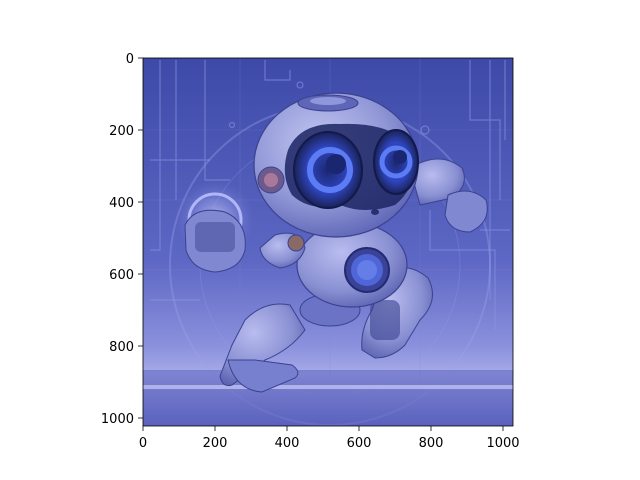 The height and width of the screenshot is (480, 640). I want to click on y-tick-label: 1000, so click(117, 419).